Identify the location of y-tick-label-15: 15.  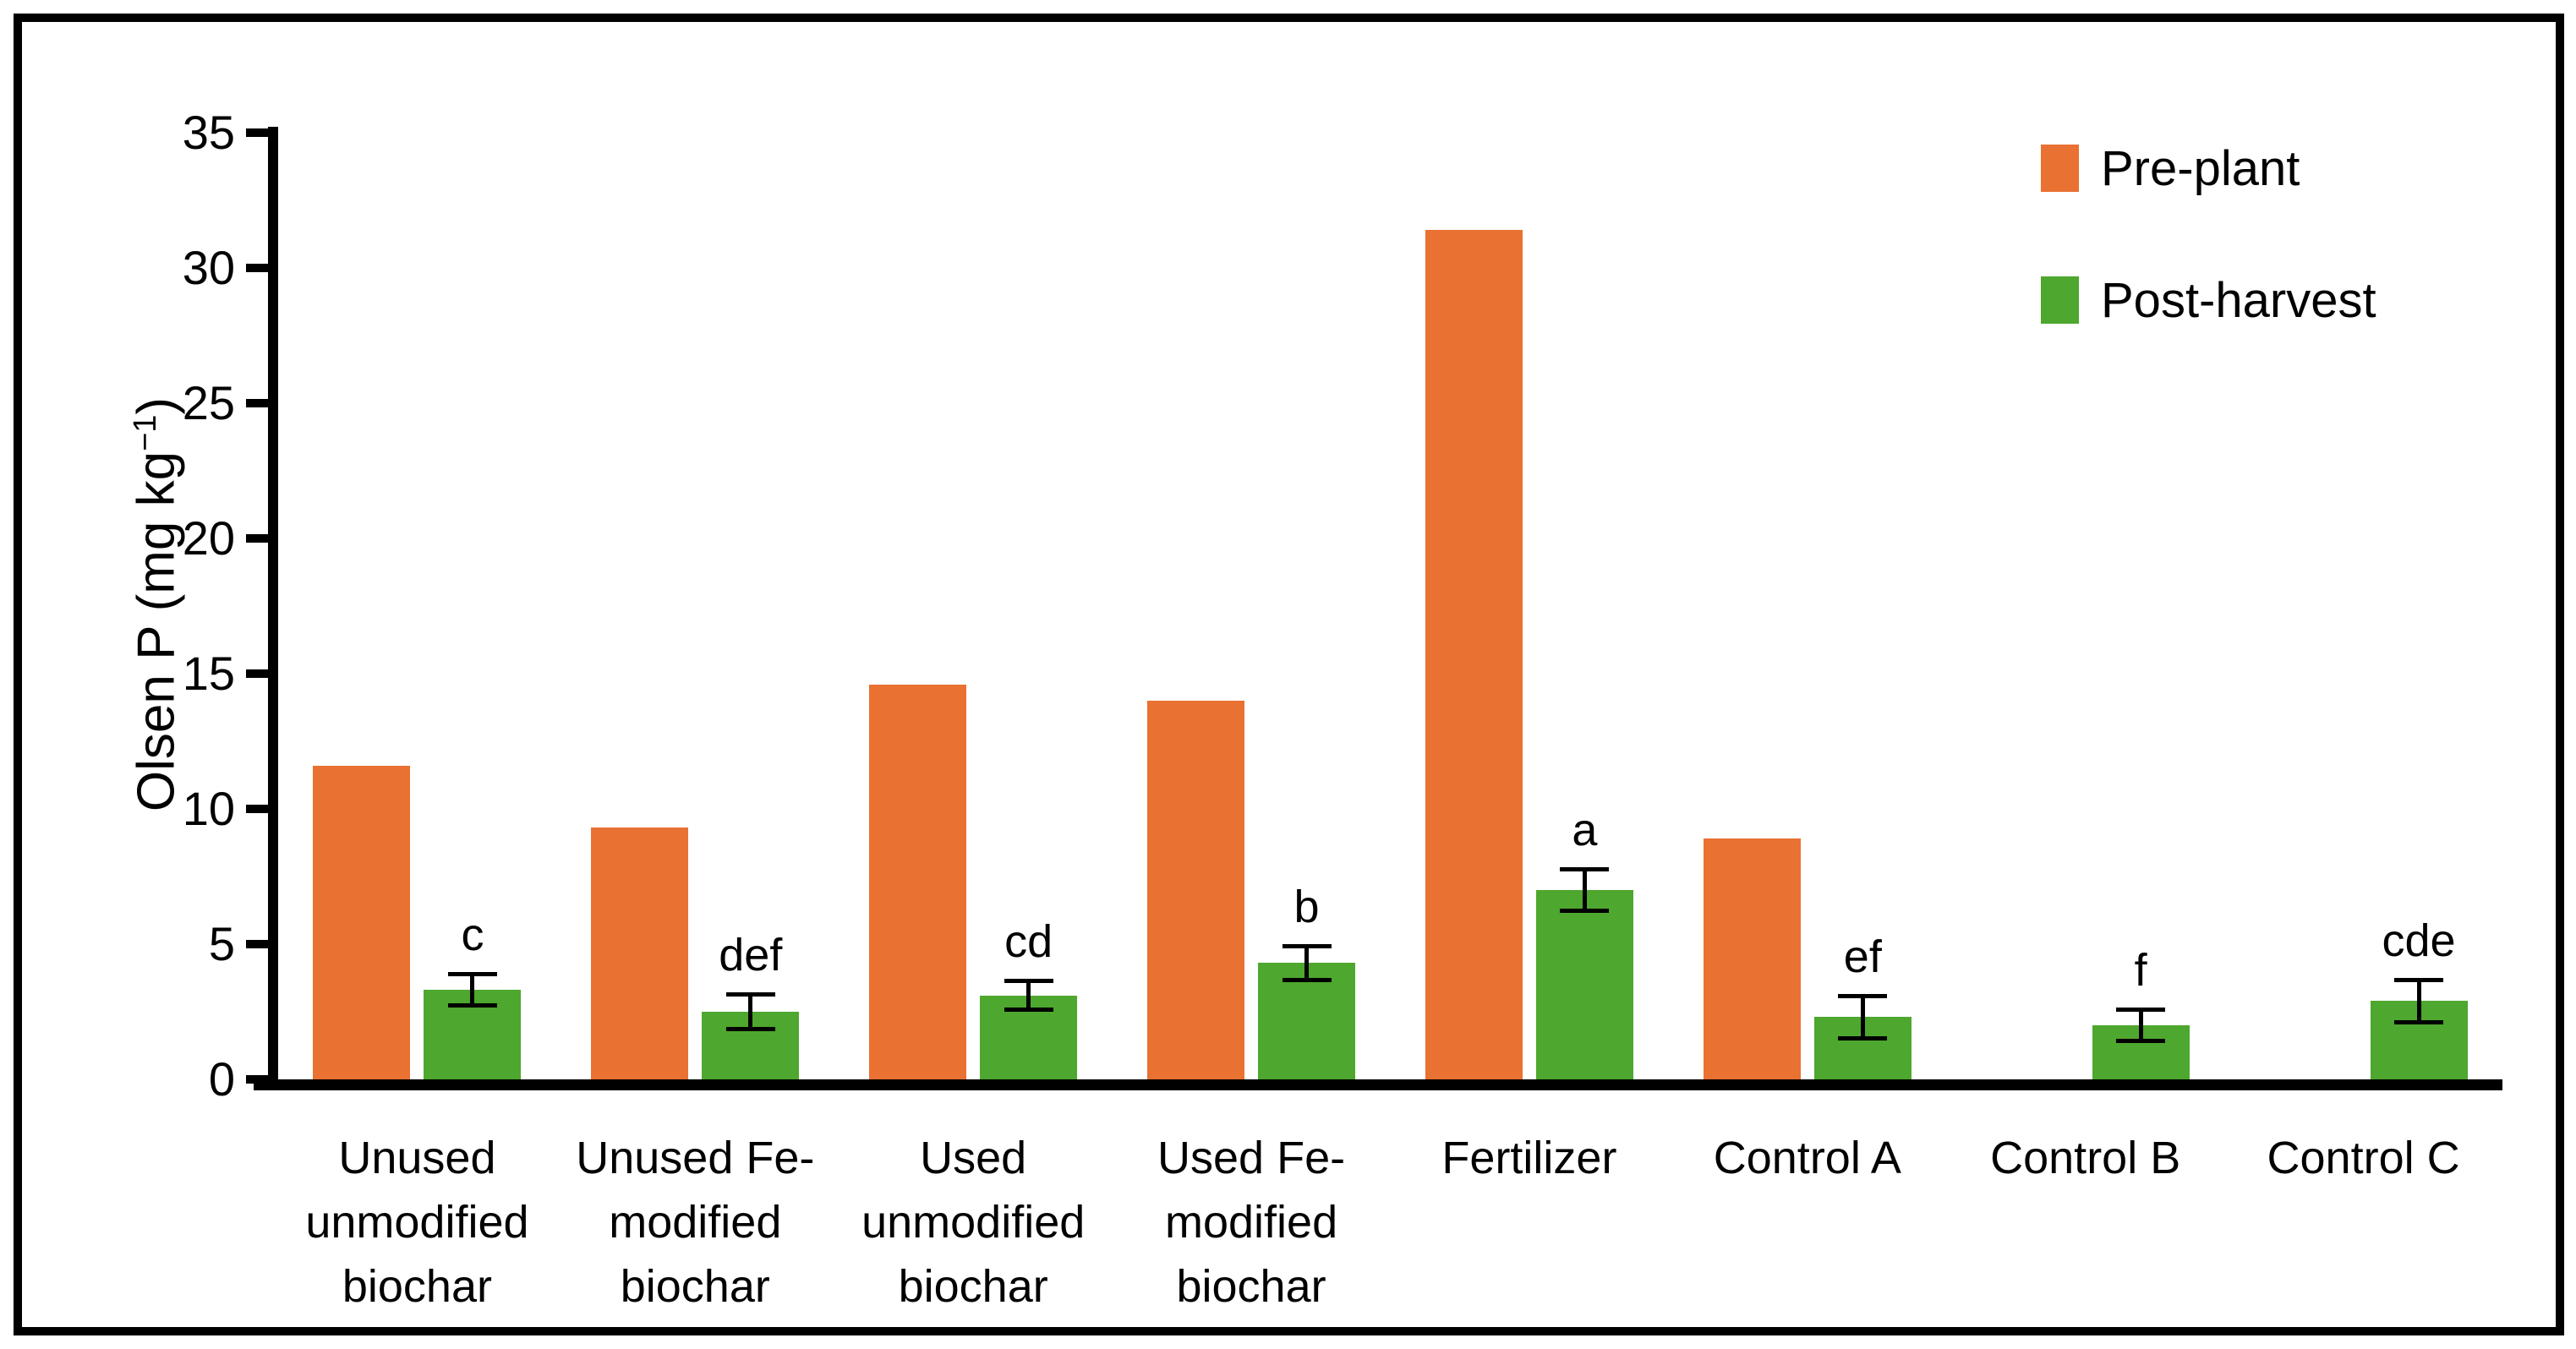
(208, 673).